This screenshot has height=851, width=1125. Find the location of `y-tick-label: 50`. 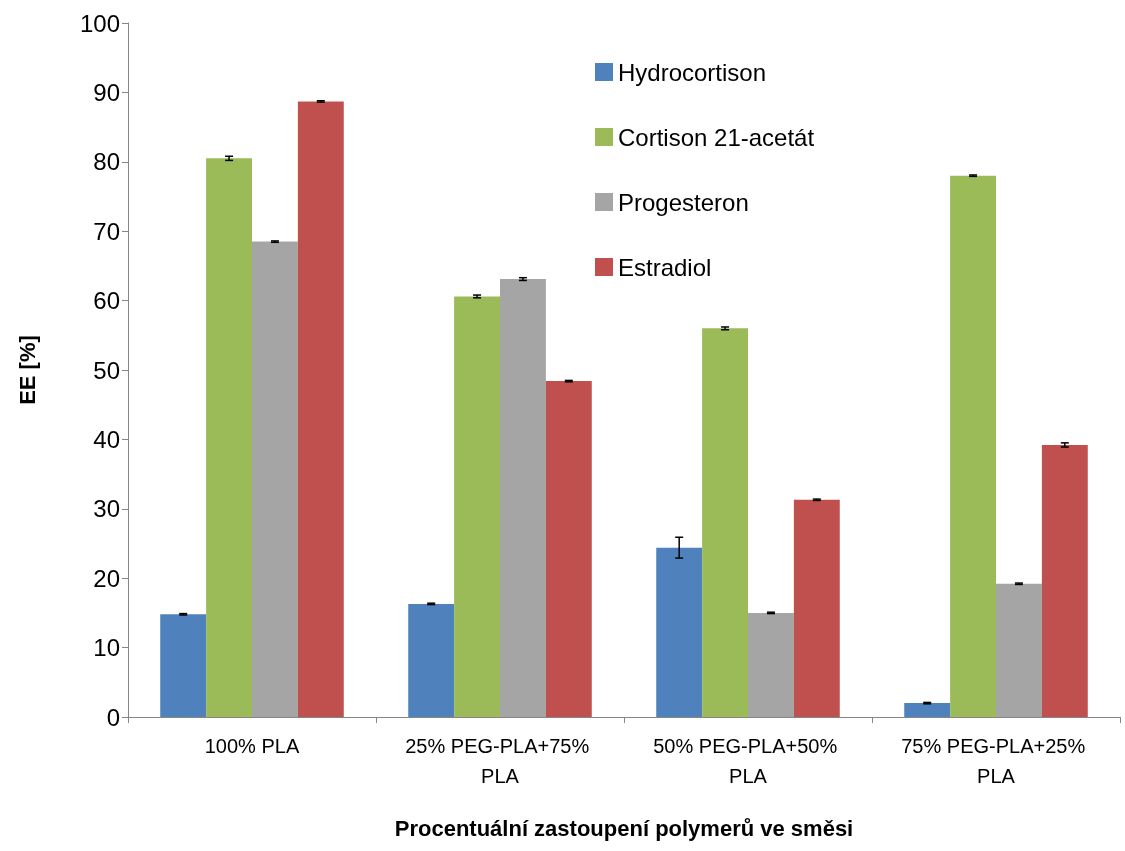

y-tick-label: 50 is located at coordinates (106, 370).